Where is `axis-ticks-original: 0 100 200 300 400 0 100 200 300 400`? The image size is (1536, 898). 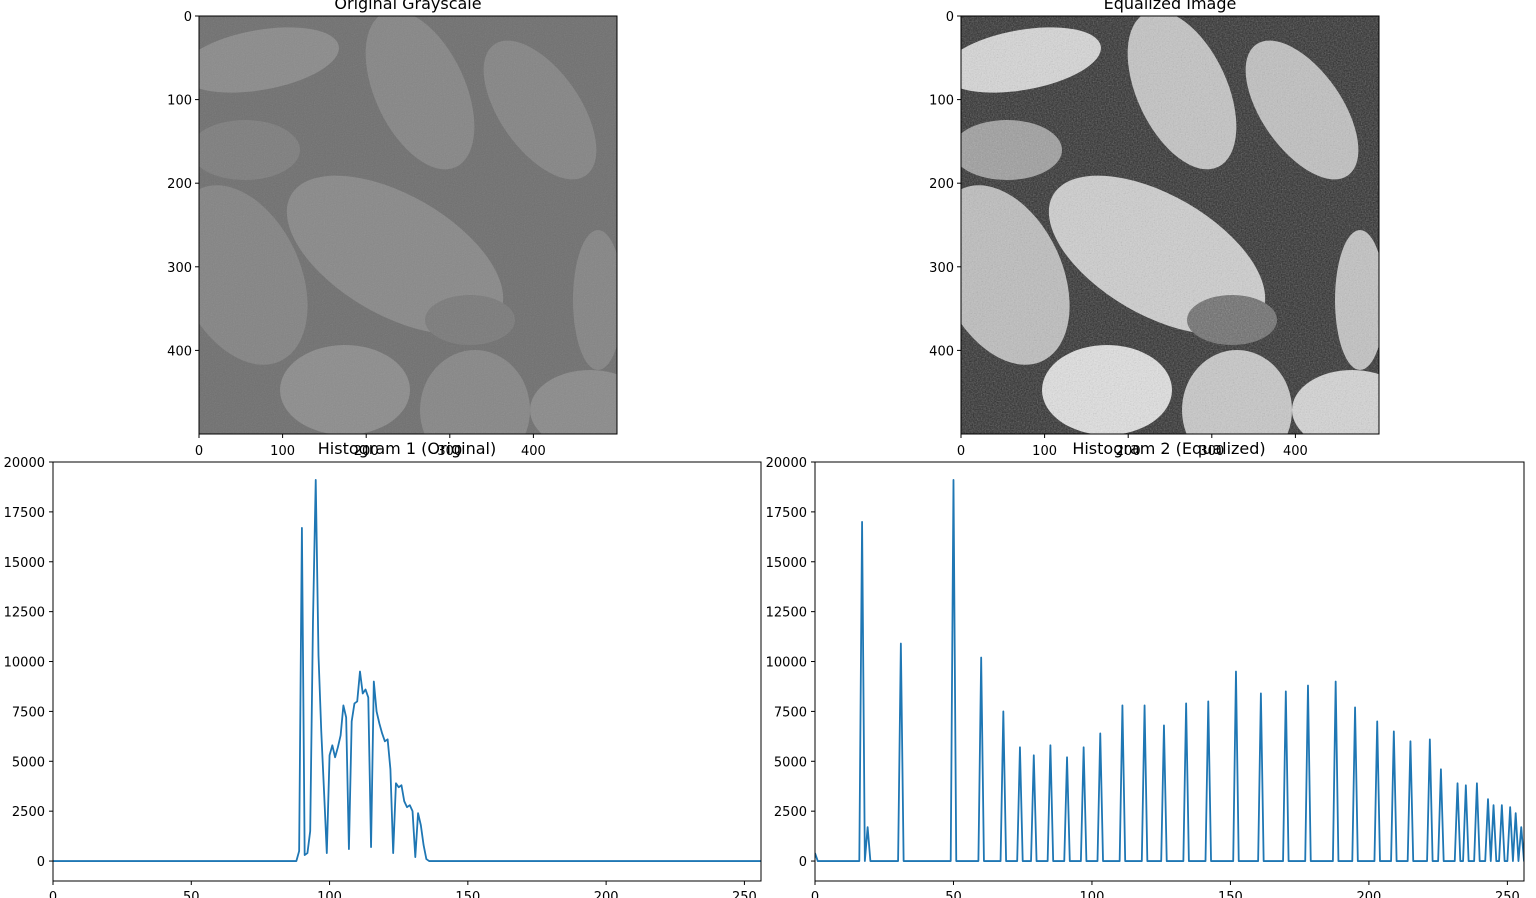
axis-ticks-original: 0 100 200 300 400 0 100 200 300 400 is located at coordinates (356, 234).